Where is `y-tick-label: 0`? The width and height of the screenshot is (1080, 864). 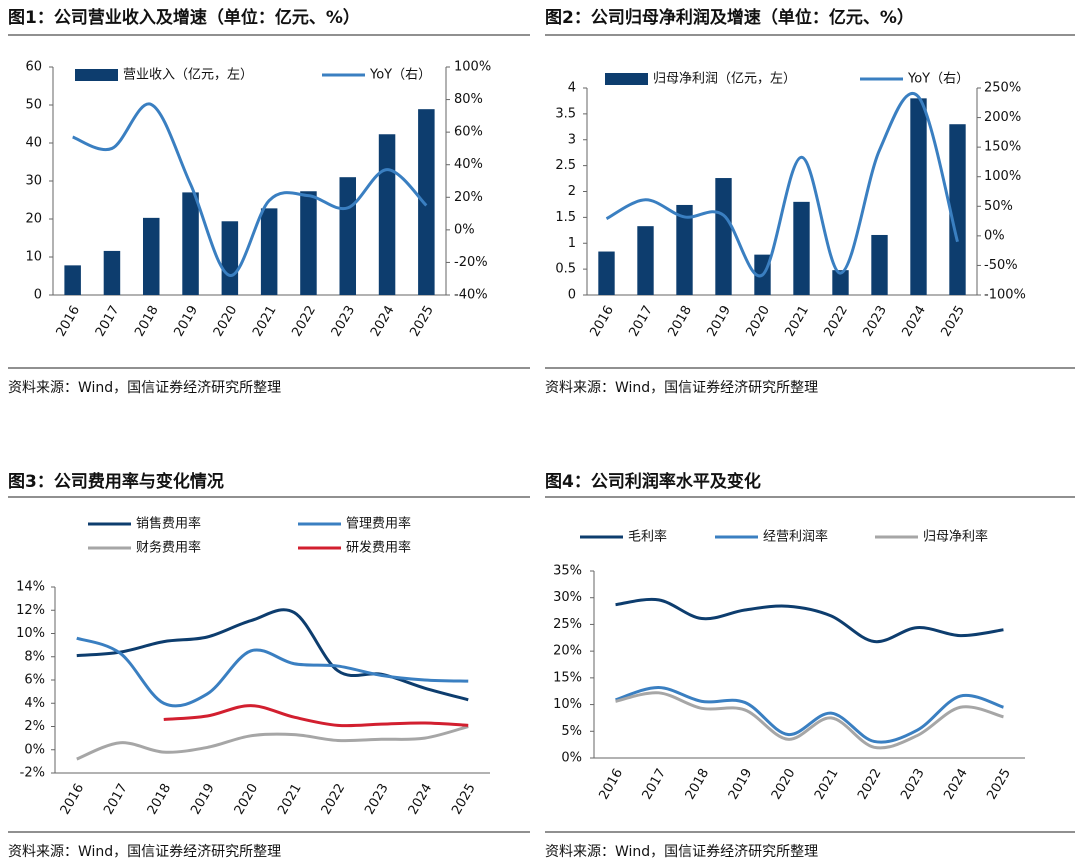
y-tick-label: 0 is located at coordinates (38, 295).